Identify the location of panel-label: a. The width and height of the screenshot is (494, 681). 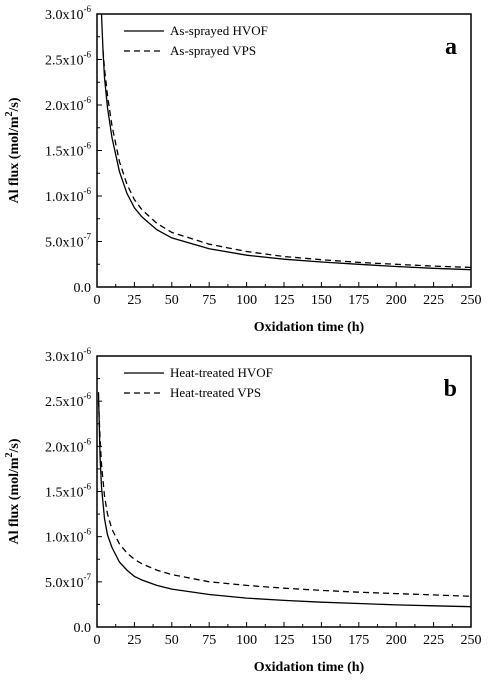
(451, 47).